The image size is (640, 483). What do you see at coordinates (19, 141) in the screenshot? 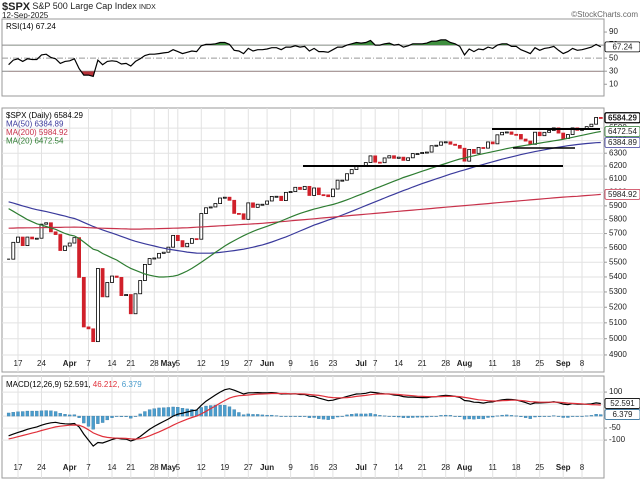
I see `legend-name: MA(20)` at bounding box center [19, 141].